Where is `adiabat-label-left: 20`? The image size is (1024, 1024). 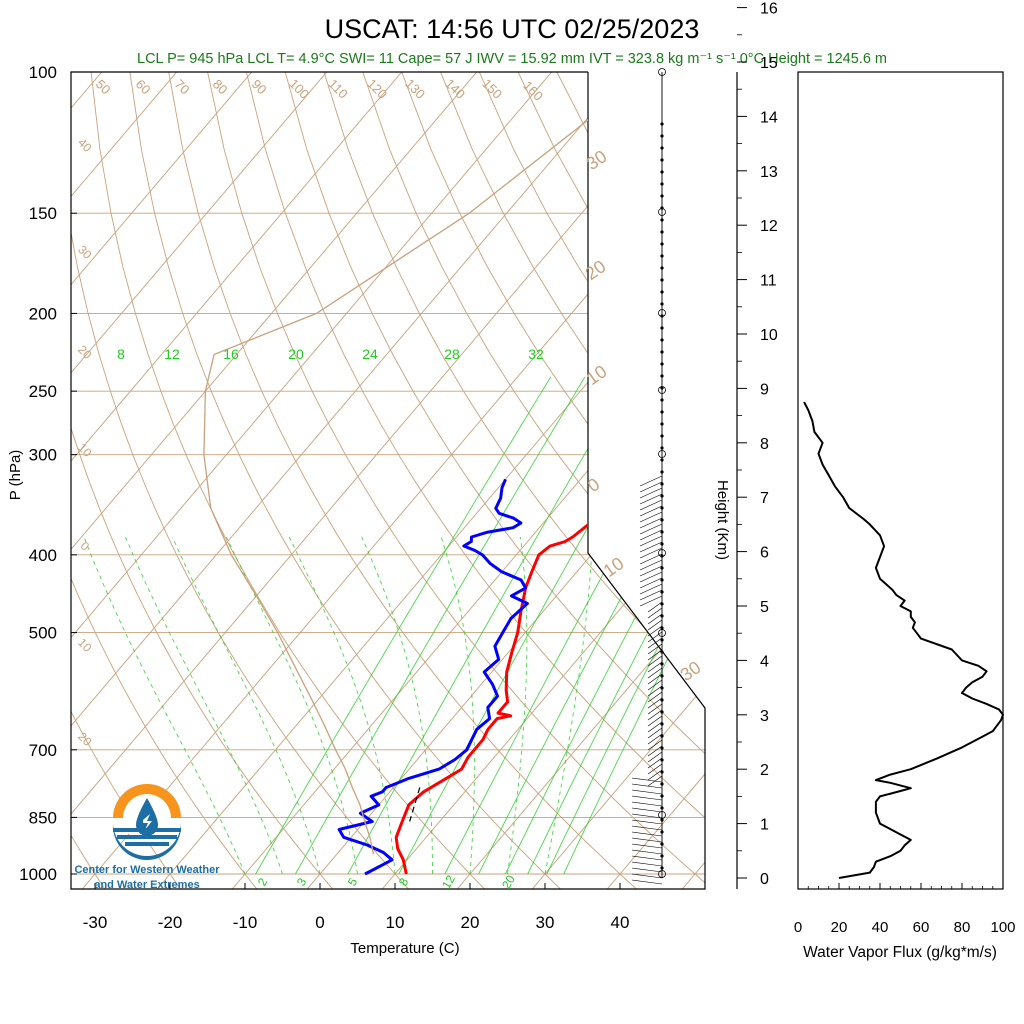 adiabat-label-left: 20 is located at coordinates (85, 739).